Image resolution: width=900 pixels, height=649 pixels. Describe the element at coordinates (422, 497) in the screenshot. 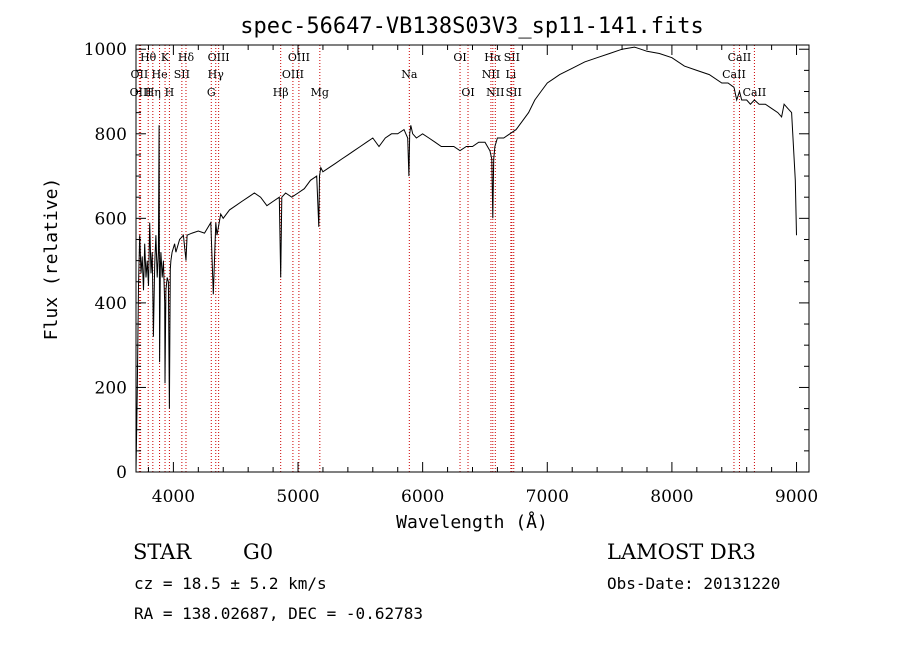

I see `x-tick-label: 6000` at that location.